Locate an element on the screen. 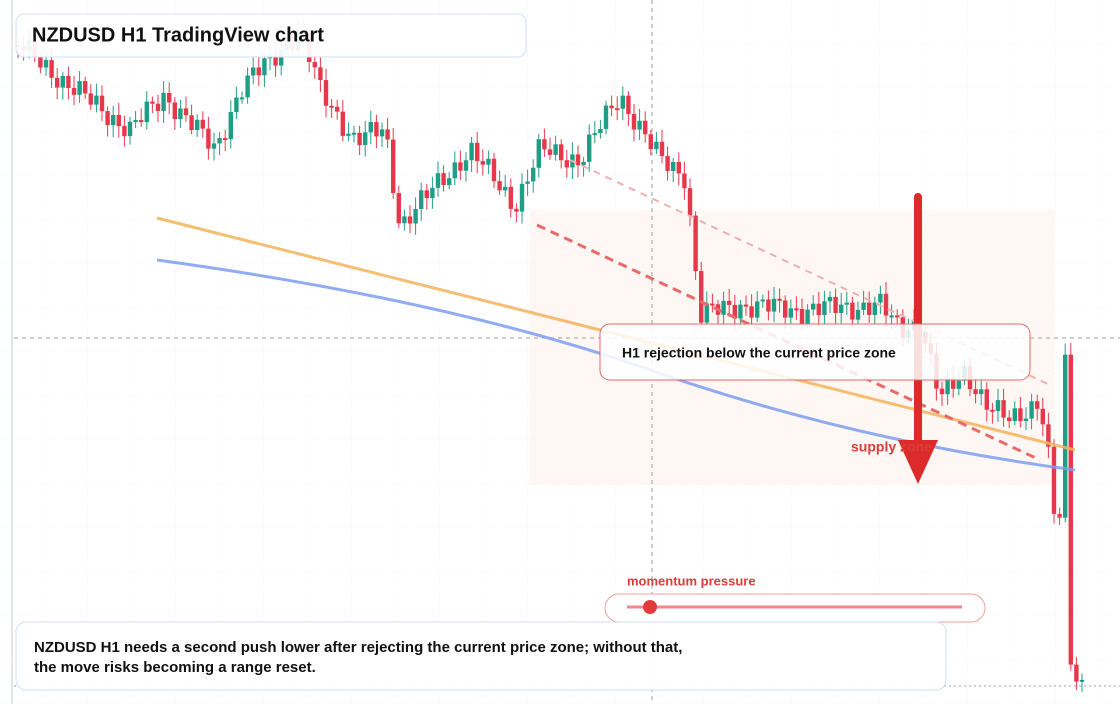 Image resolution: width=1120 pixels, height=704 pixels. title-box is located at coordinates (271, 35).